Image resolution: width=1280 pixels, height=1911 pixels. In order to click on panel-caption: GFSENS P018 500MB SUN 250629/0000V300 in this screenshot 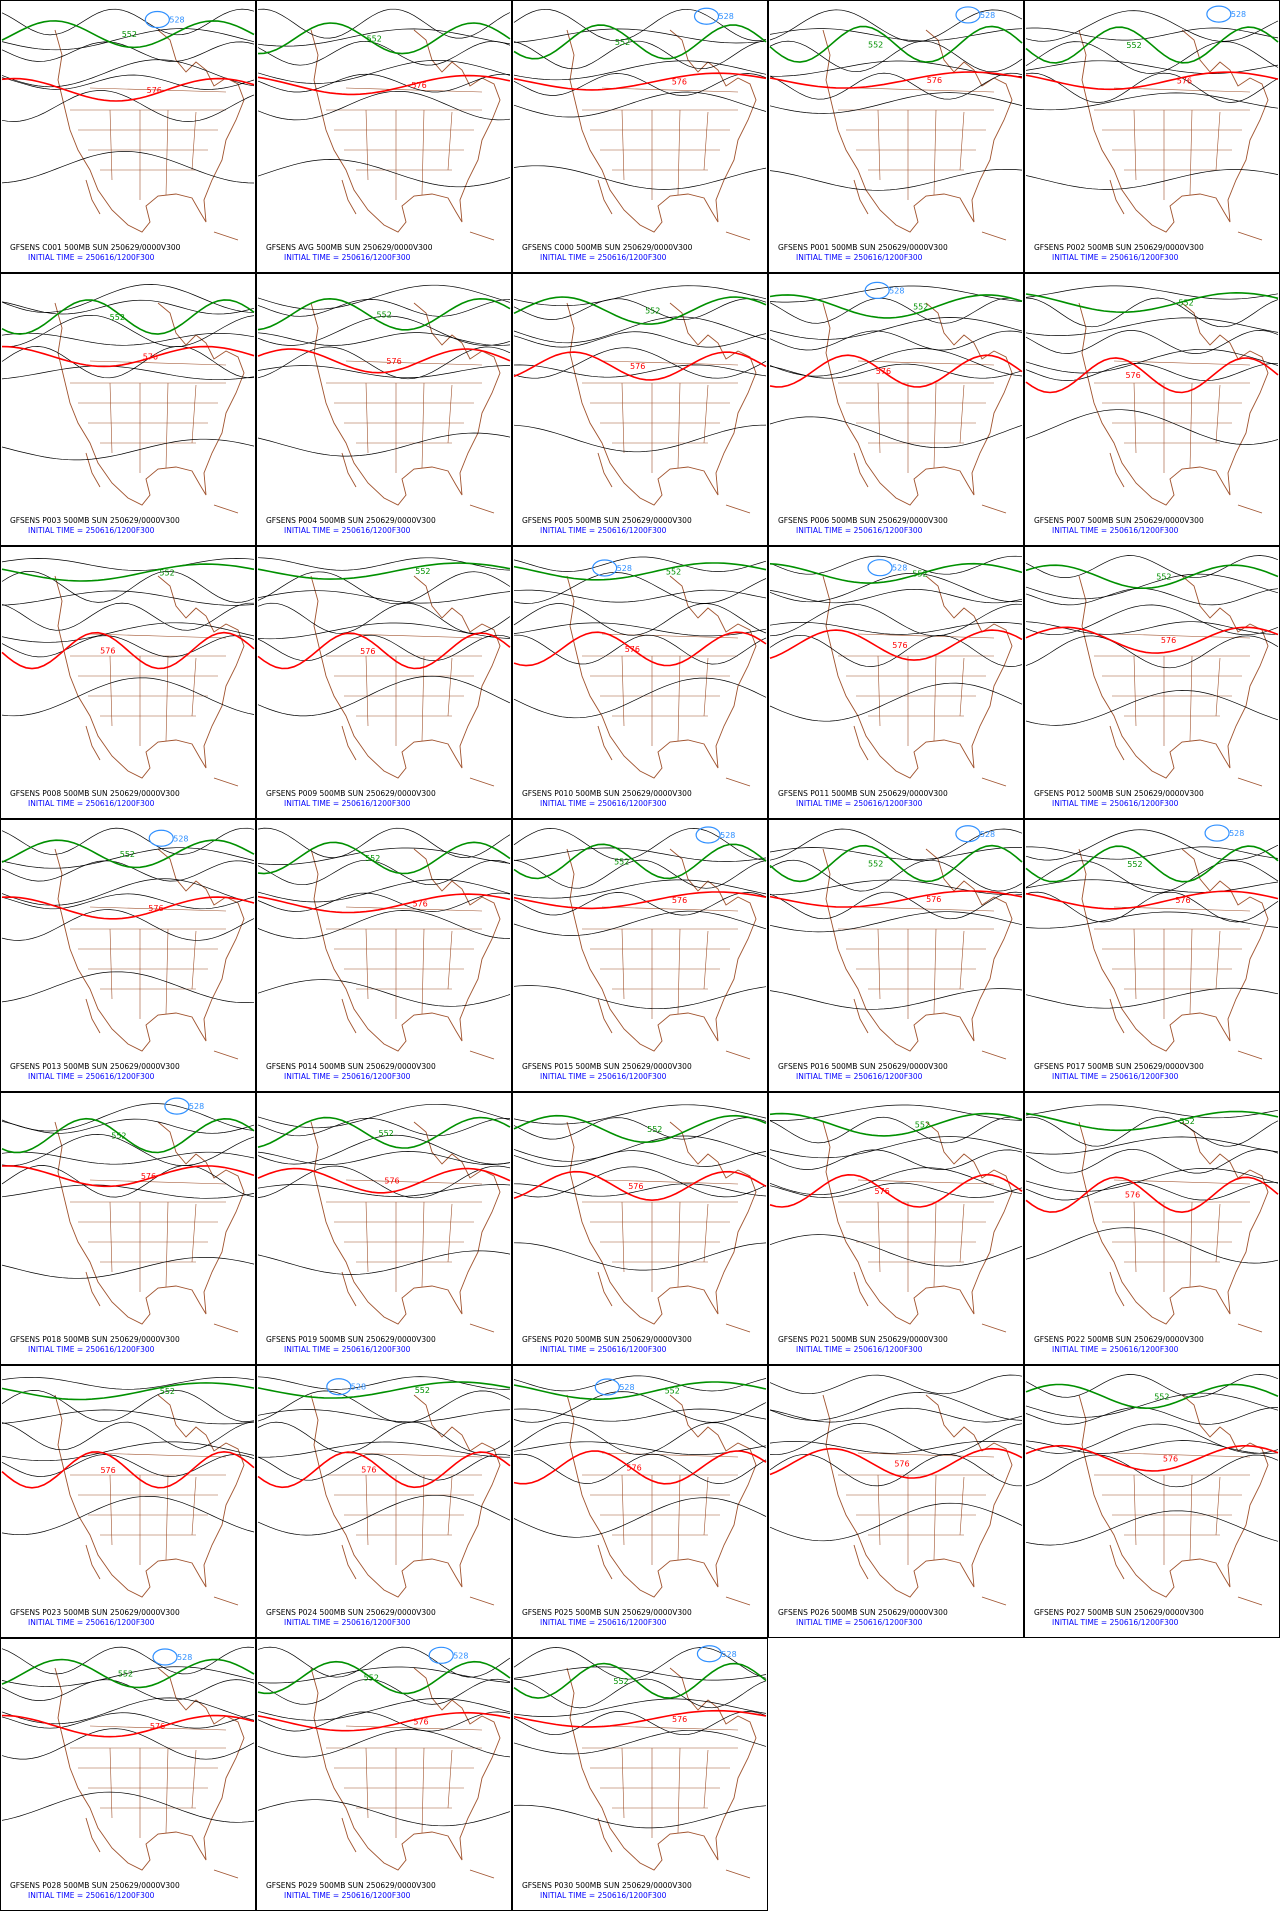, I will do `click(95, 1339)`.